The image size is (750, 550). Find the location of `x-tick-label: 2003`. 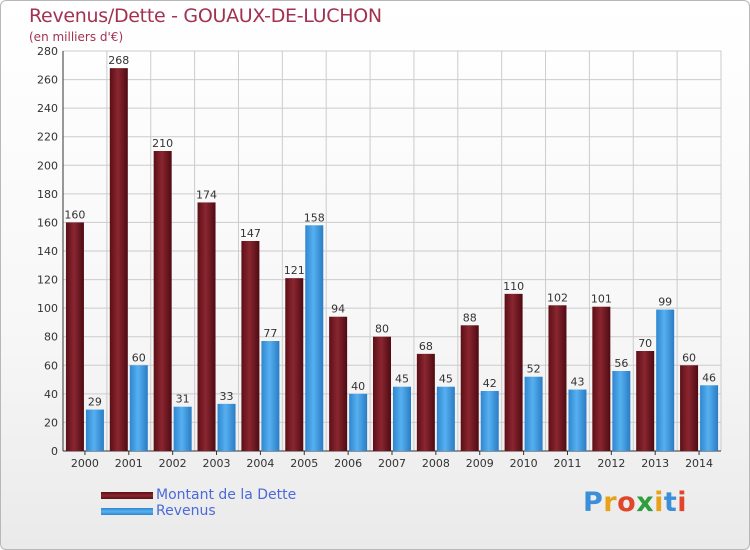

x-tick-label: 2003 is located at coordinates (217, 463).